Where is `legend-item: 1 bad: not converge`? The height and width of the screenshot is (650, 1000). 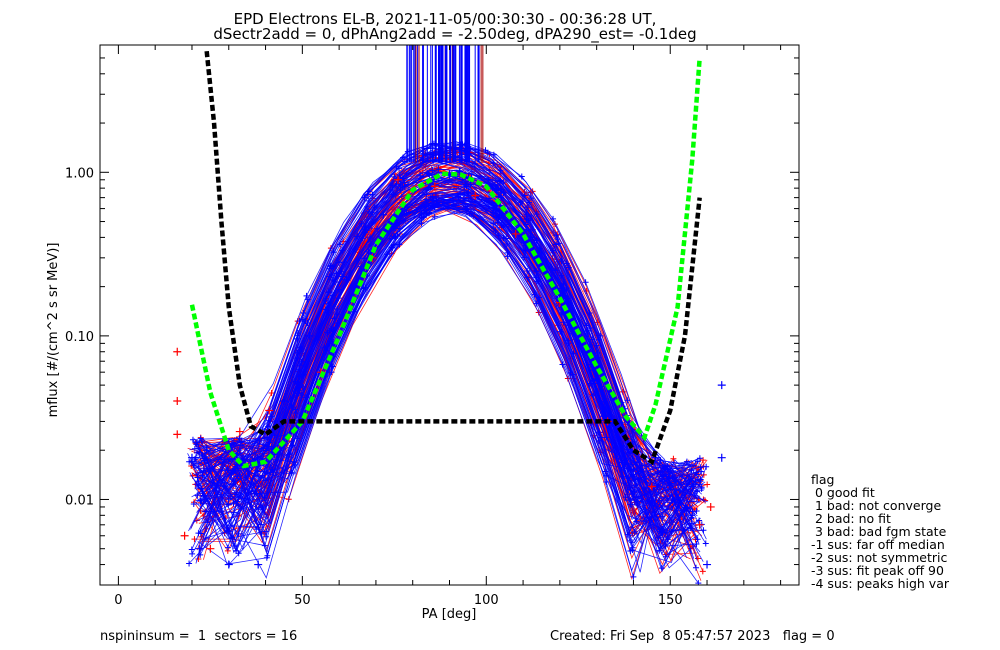
legend-item: 1 bad: not converge is located at coordinates (876, 505).